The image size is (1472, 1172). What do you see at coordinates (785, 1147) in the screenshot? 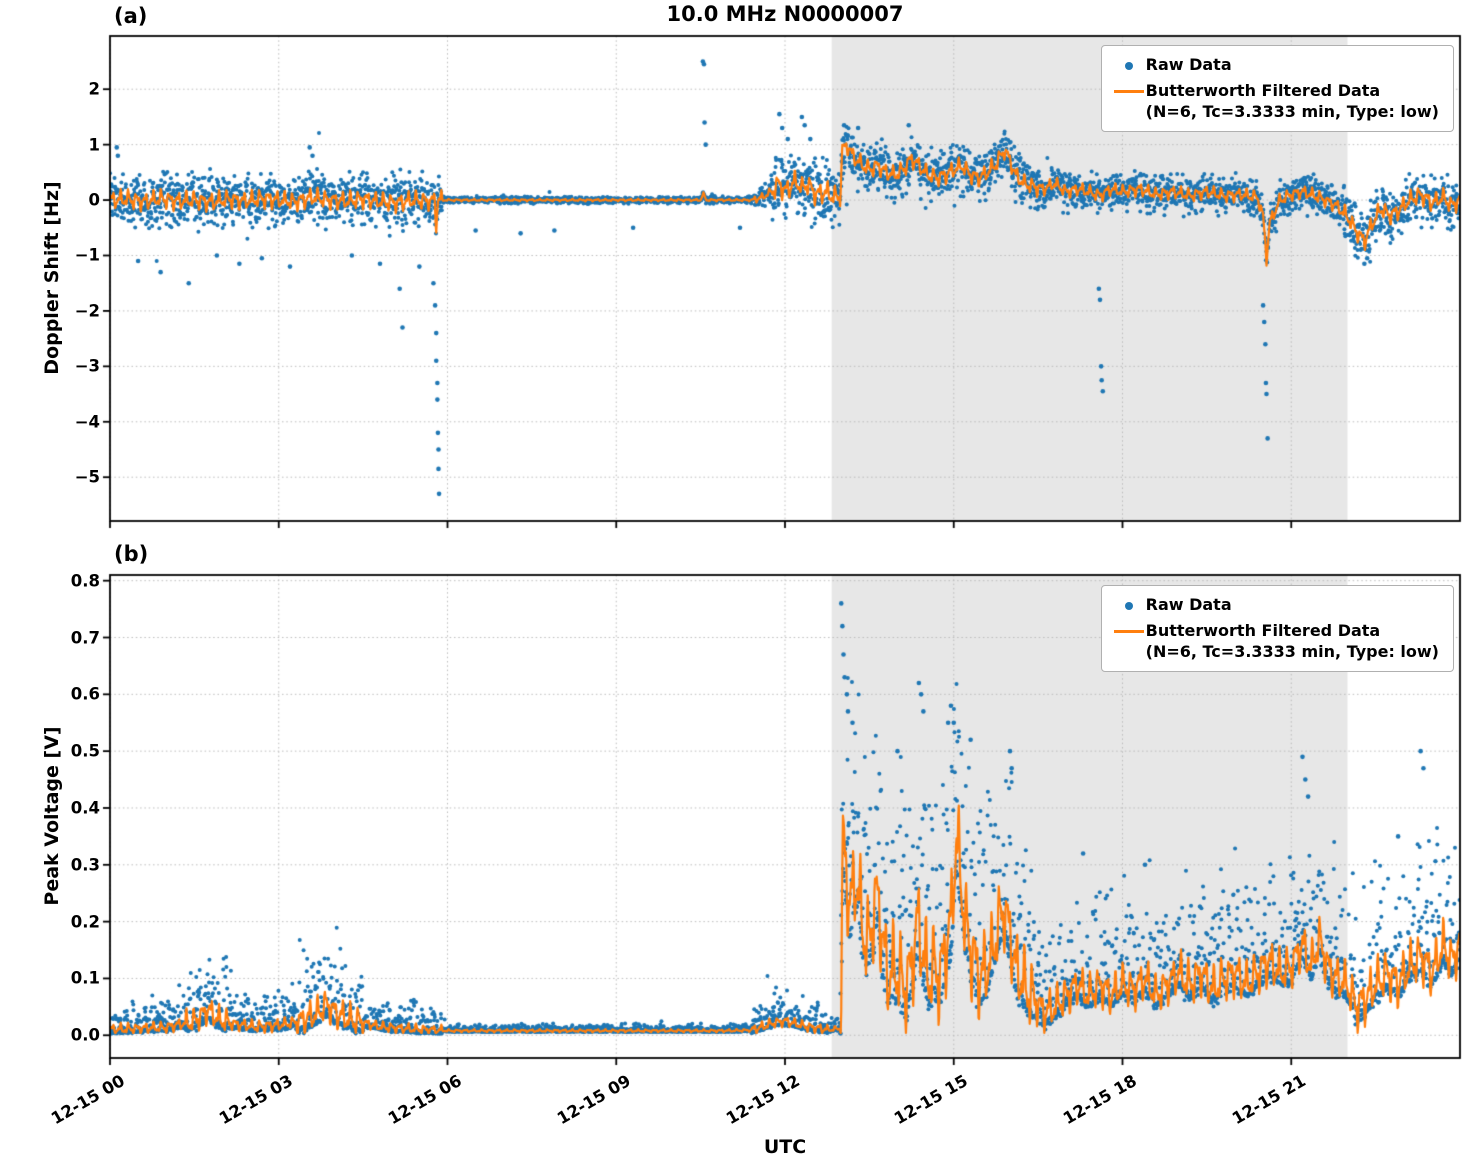
I see `x-axis-label: UTC` at bounding box center [785, 1147].